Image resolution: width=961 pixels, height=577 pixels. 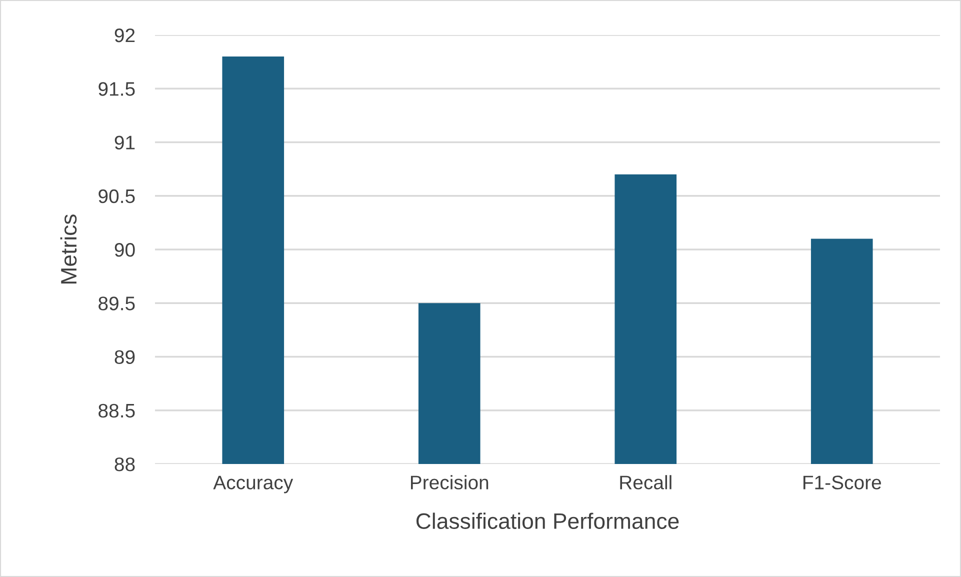 I want to click on x-tick-label: Recall, so click(x=646, y=482).